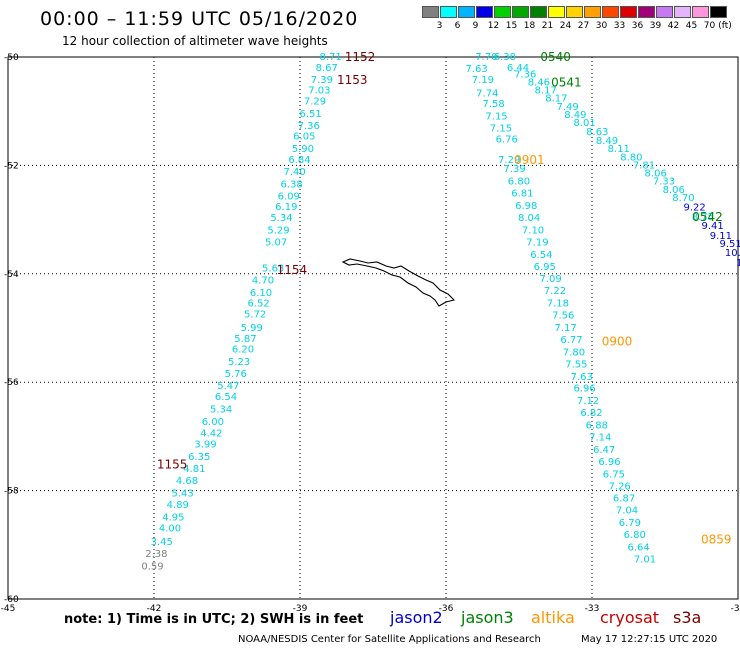 The image size is (740, 650). What do you see at coordinates (556, 99) in the screenshot?
I see `swh-value: 8.17` at bounding box center [556, 99].